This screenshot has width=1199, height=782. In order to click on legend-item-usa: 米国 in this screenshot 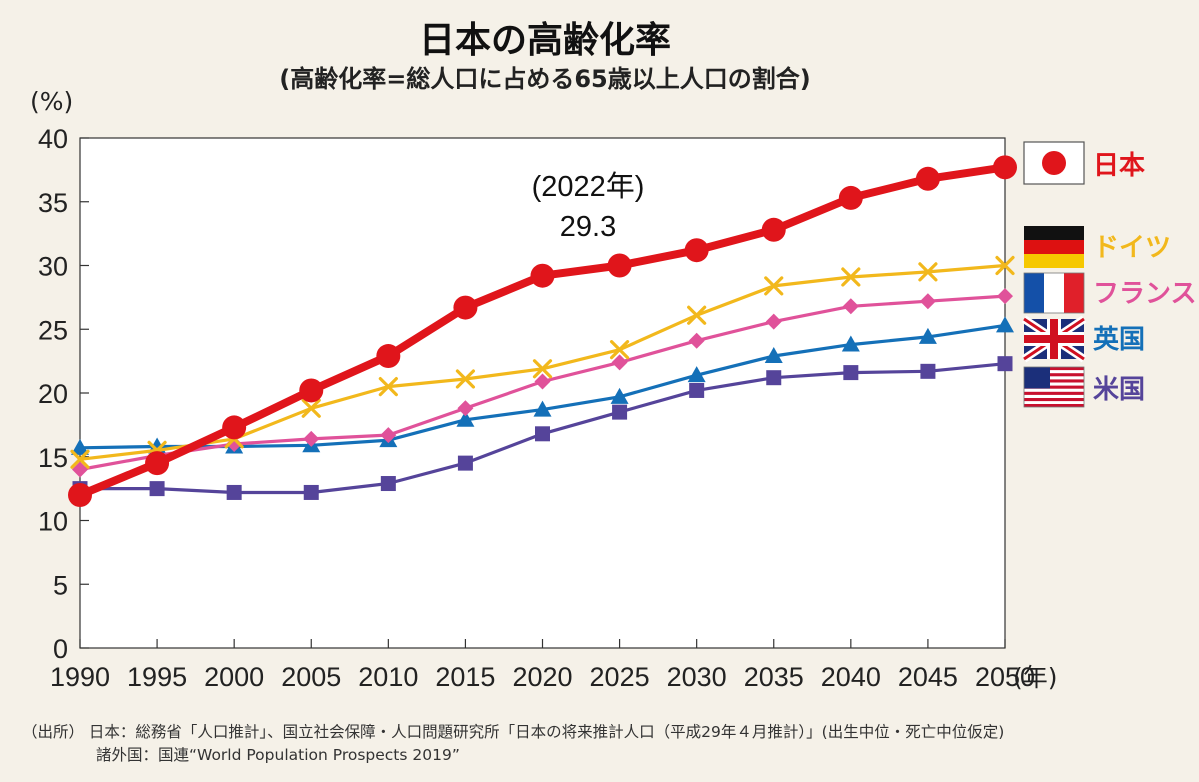, I will do `click(1084, 387)`.